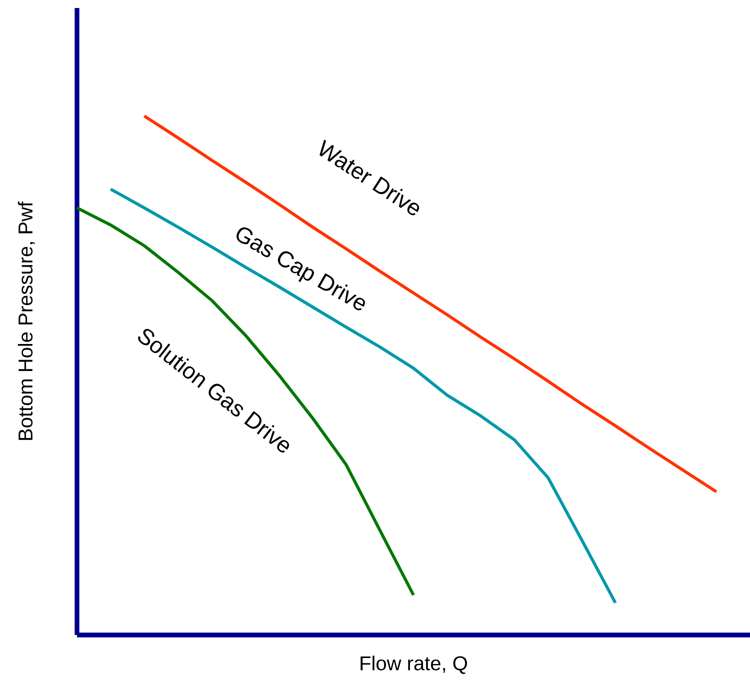 The image size is (750, 697). What do you see at coordinates (413, 665) in the screenshot?
I see `x-axis-title: Flow rate, Q` at bounding box center [413, 665].